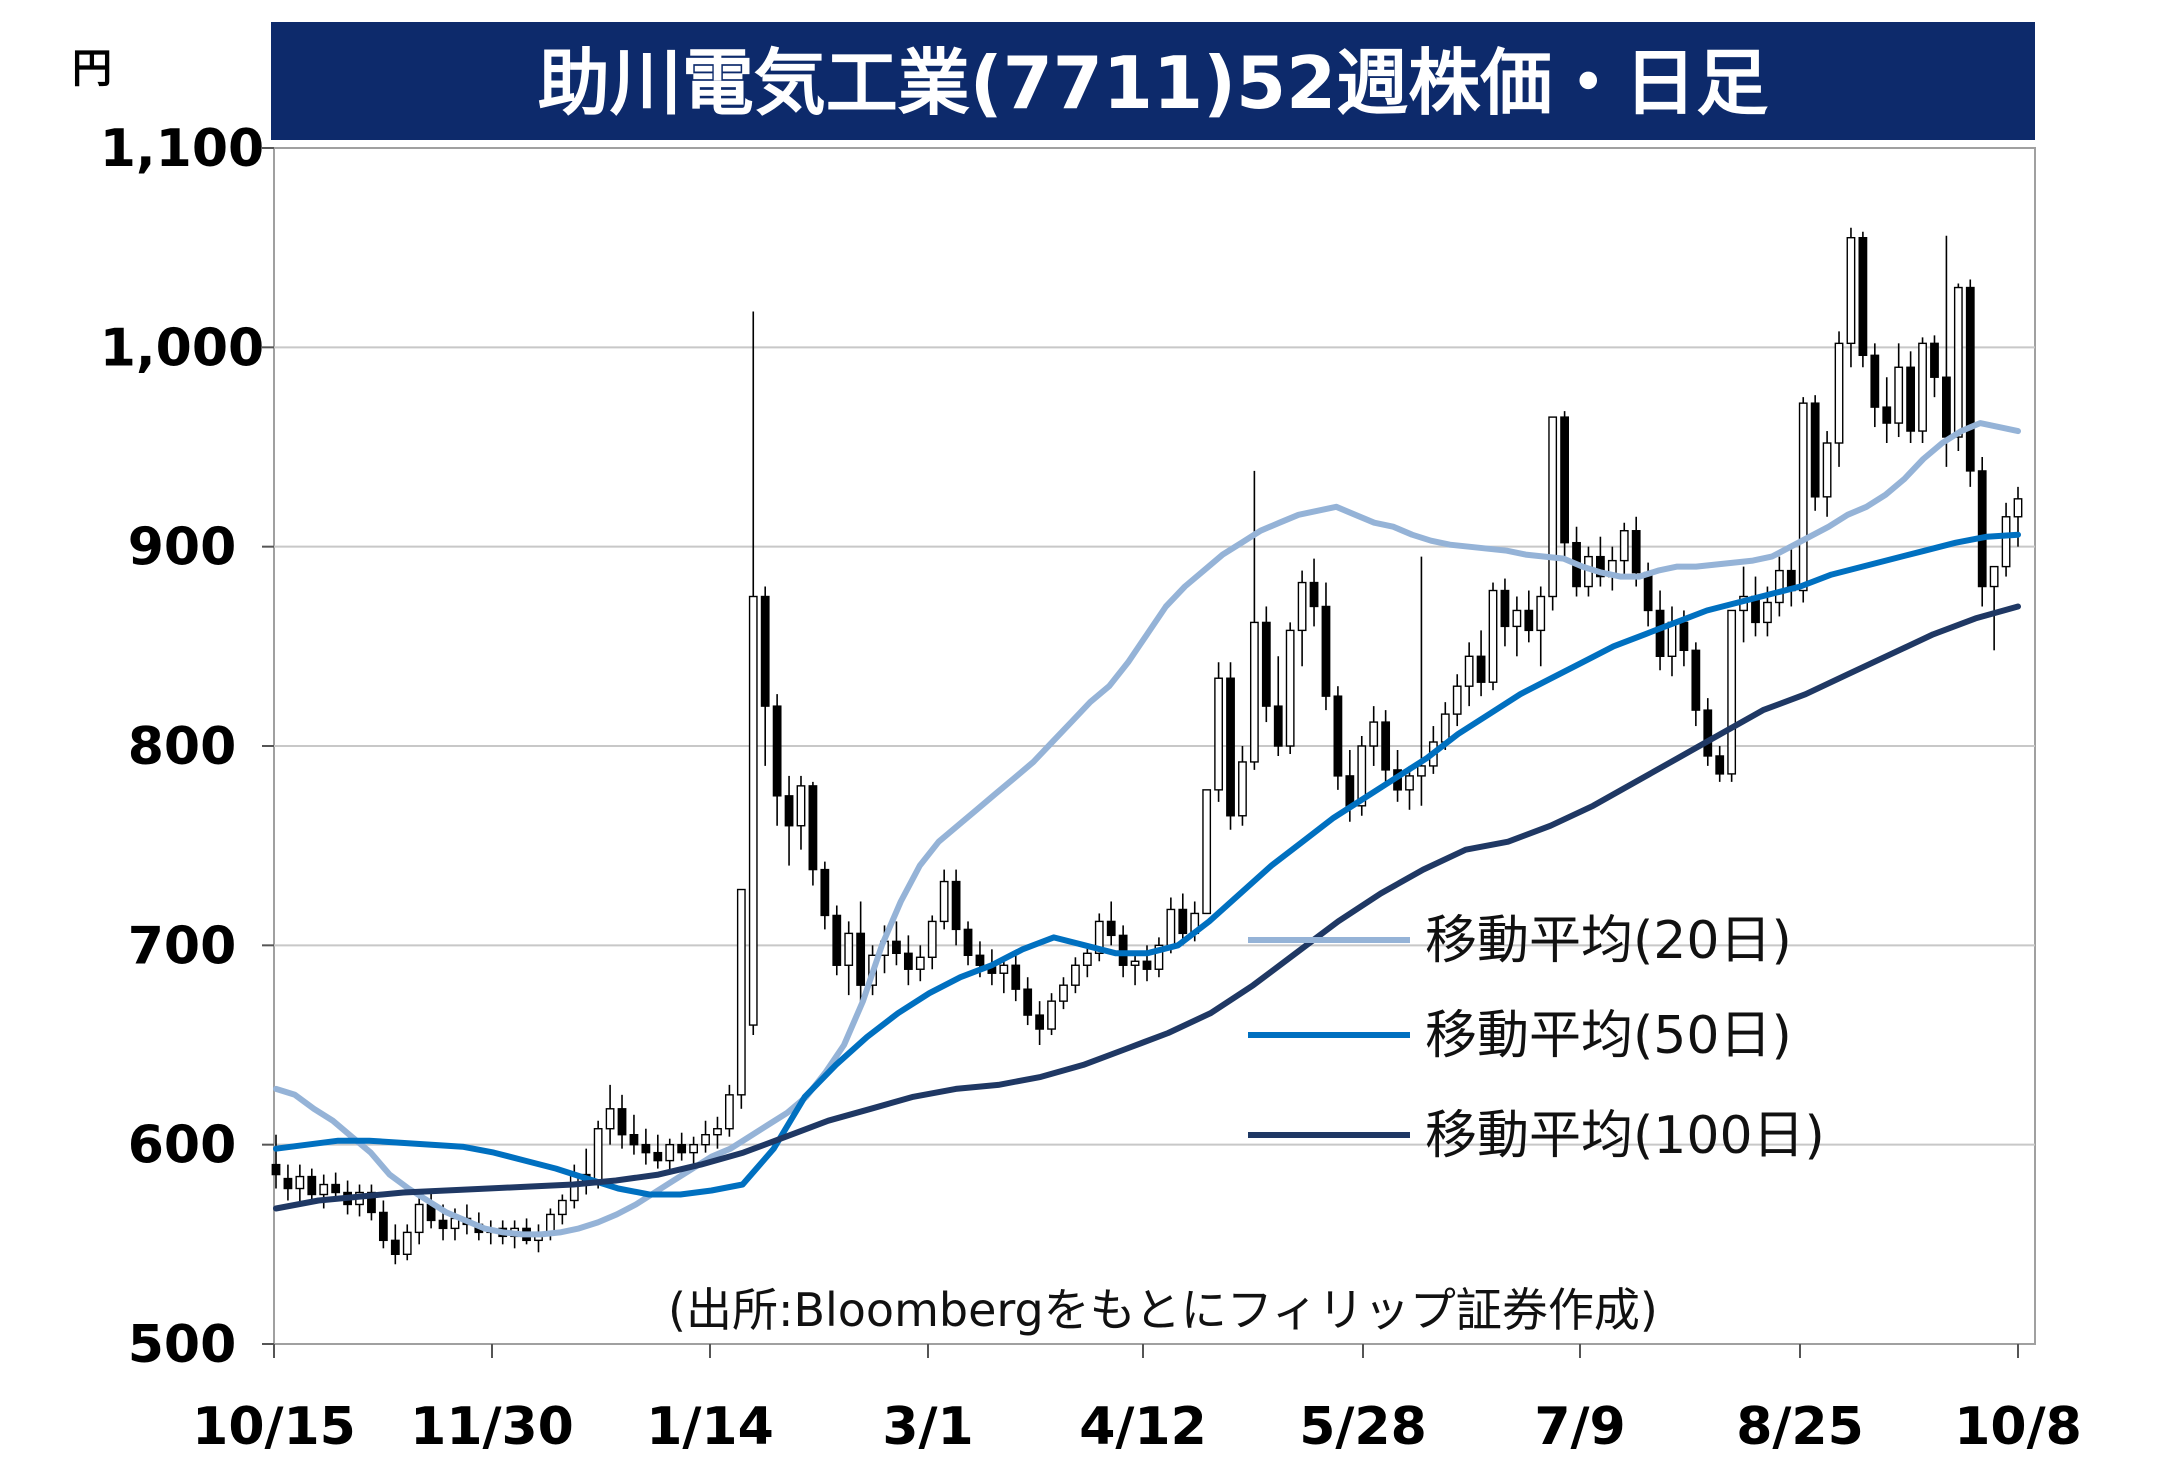 The height and width of the screenshot is (1479, 2167). I want to click on x-tick-label: 4/12, so click(1143, 1427).